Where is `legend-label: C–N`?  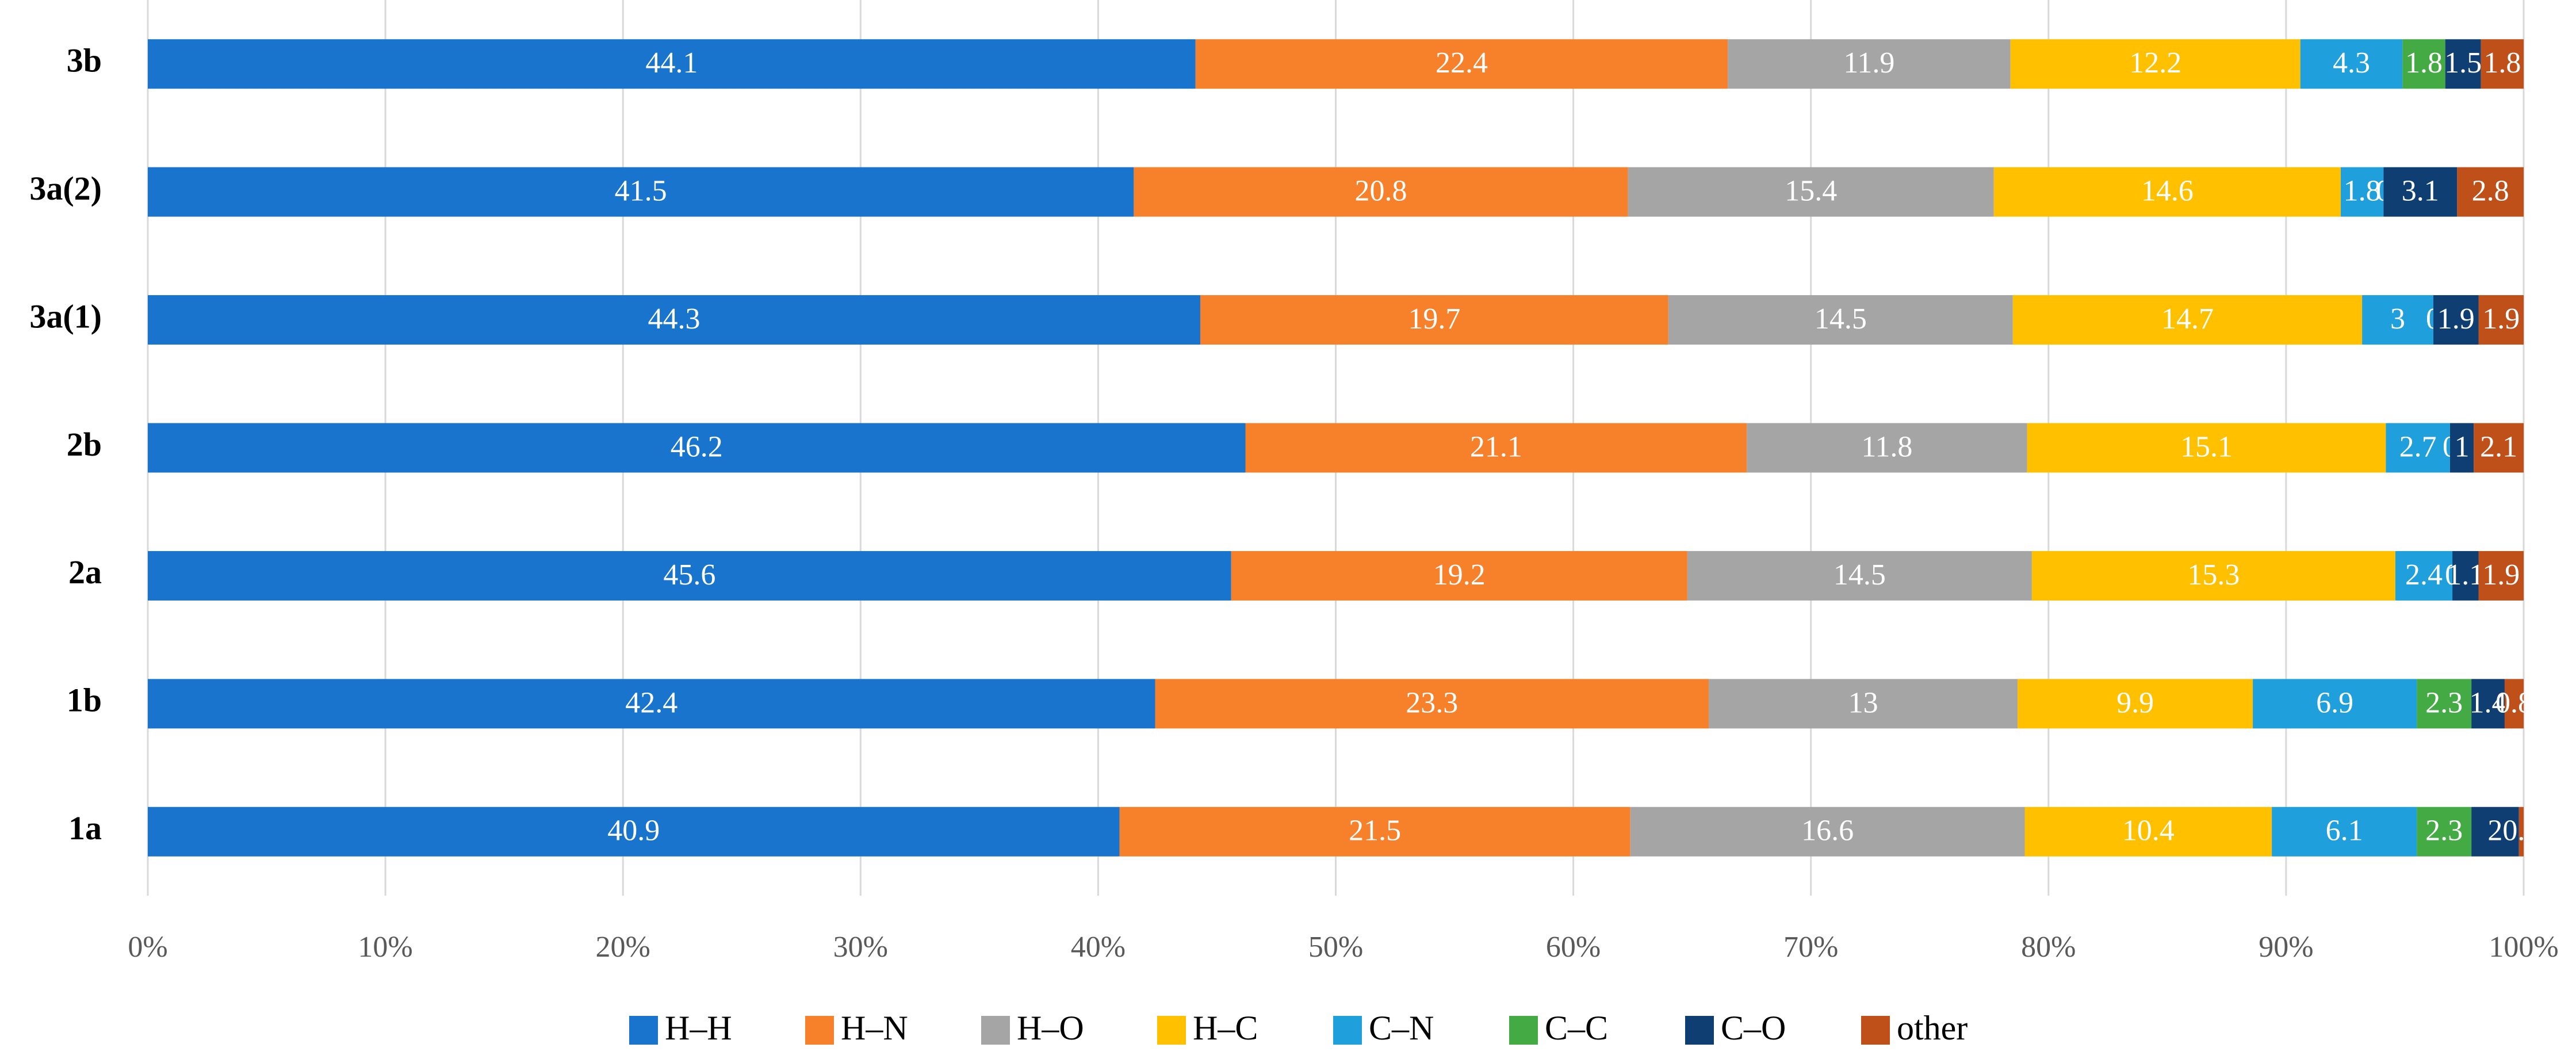 legend-label: C–N is located at coordinates (1401, 1028).